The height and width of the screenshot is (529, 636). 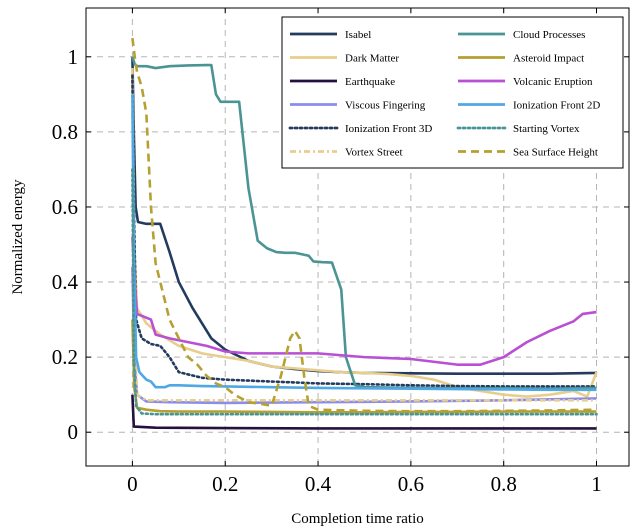 What do you see at coordinates (65, 207) in the screenshot?
I see `y-tick-label: 0.6` at bounding box center [65, 207].